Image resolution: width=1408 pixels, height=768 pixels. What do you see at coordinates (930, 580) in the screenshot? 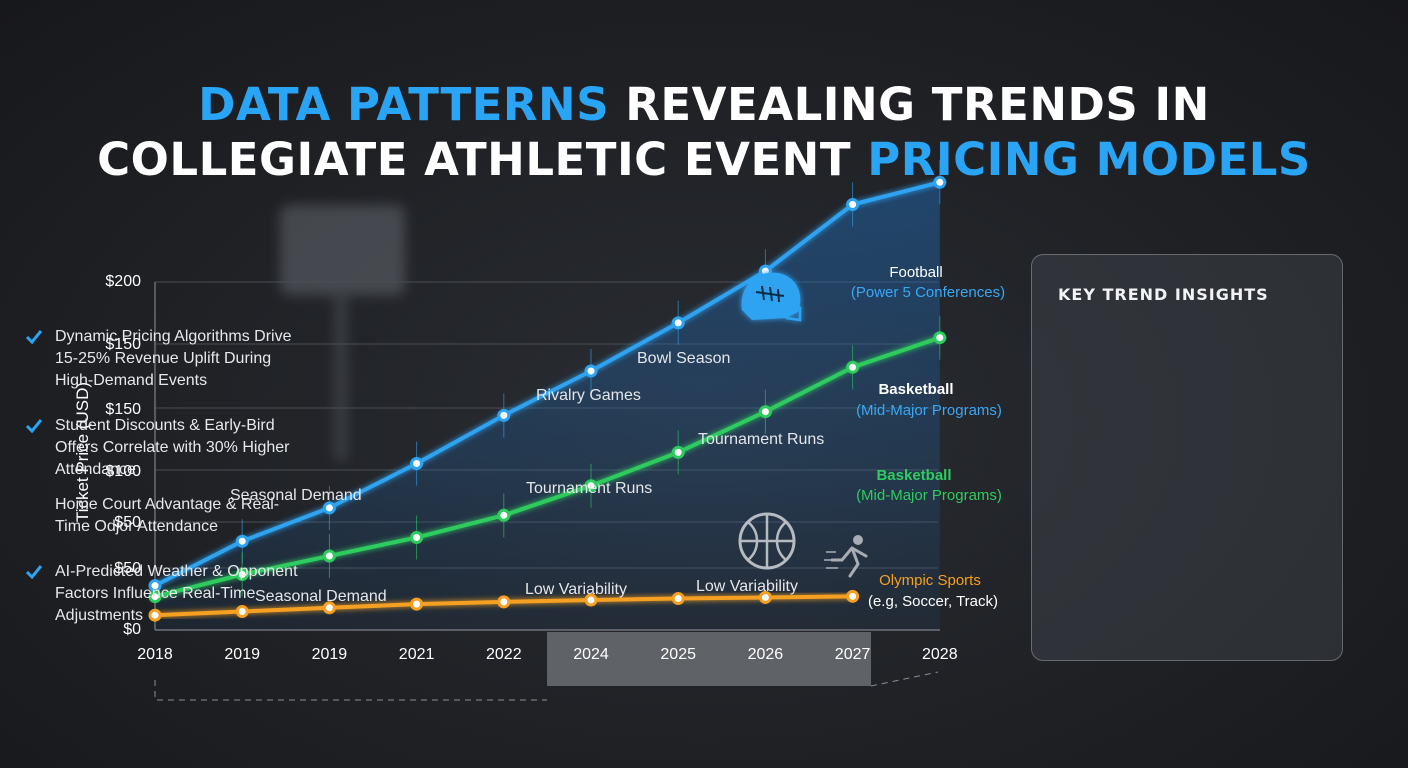
I see `series-label-olympic: Olympic Sports` at bounding box center [930, 580].